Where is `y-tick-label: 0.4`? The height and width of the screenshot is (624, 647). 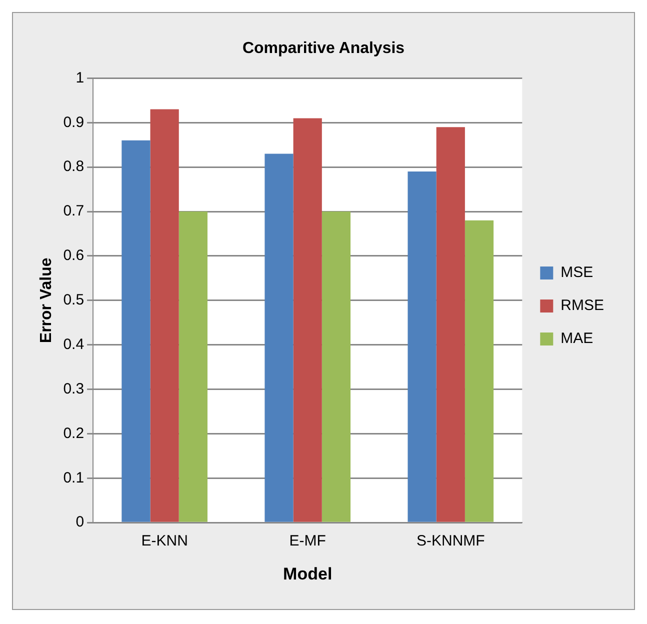
y-tick-label: 0.4 is located at coordinates (73, 344).